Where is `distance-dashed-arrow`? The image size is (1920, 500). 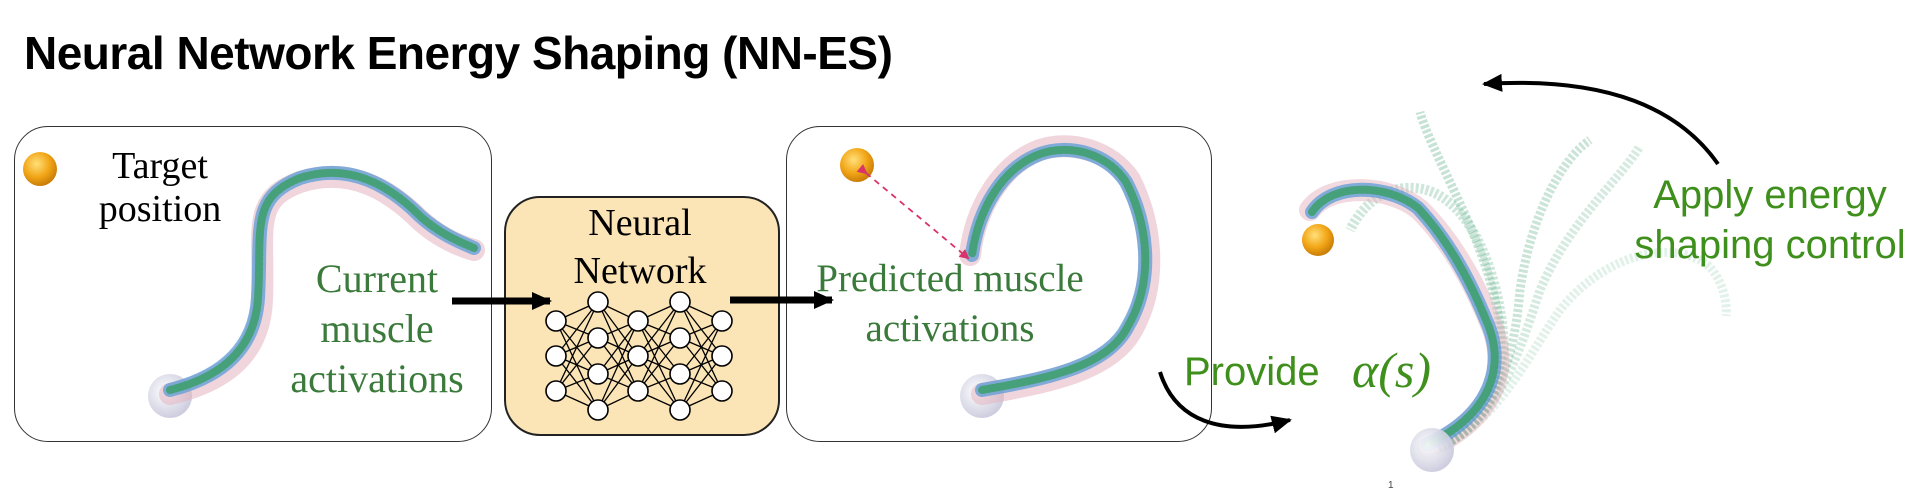
distance-dashed-arrow is located at coordinates (913, 212).